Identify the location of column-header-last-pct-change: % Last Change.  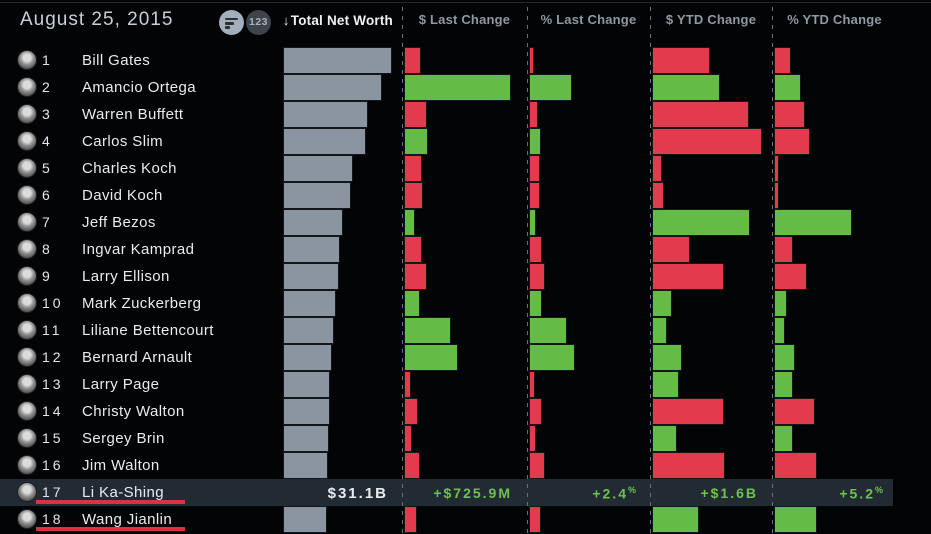
(588, 19).